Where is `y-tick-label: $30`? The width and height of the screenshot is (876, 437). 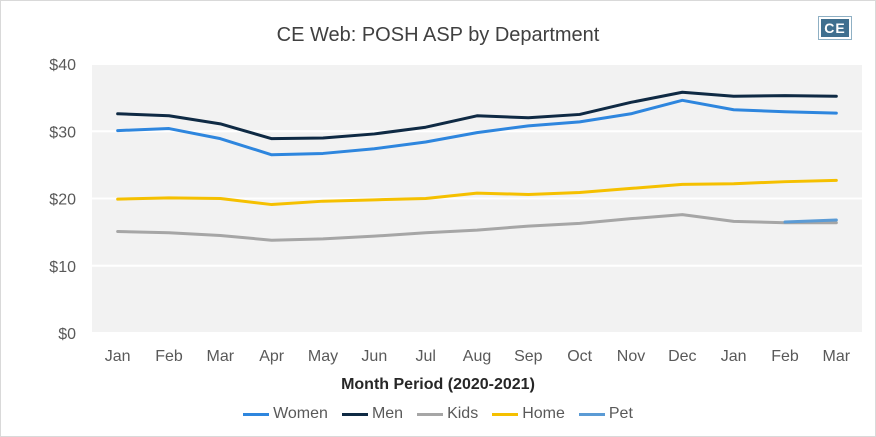 y-tick-label: $30 is located at coordinates (62, 132).